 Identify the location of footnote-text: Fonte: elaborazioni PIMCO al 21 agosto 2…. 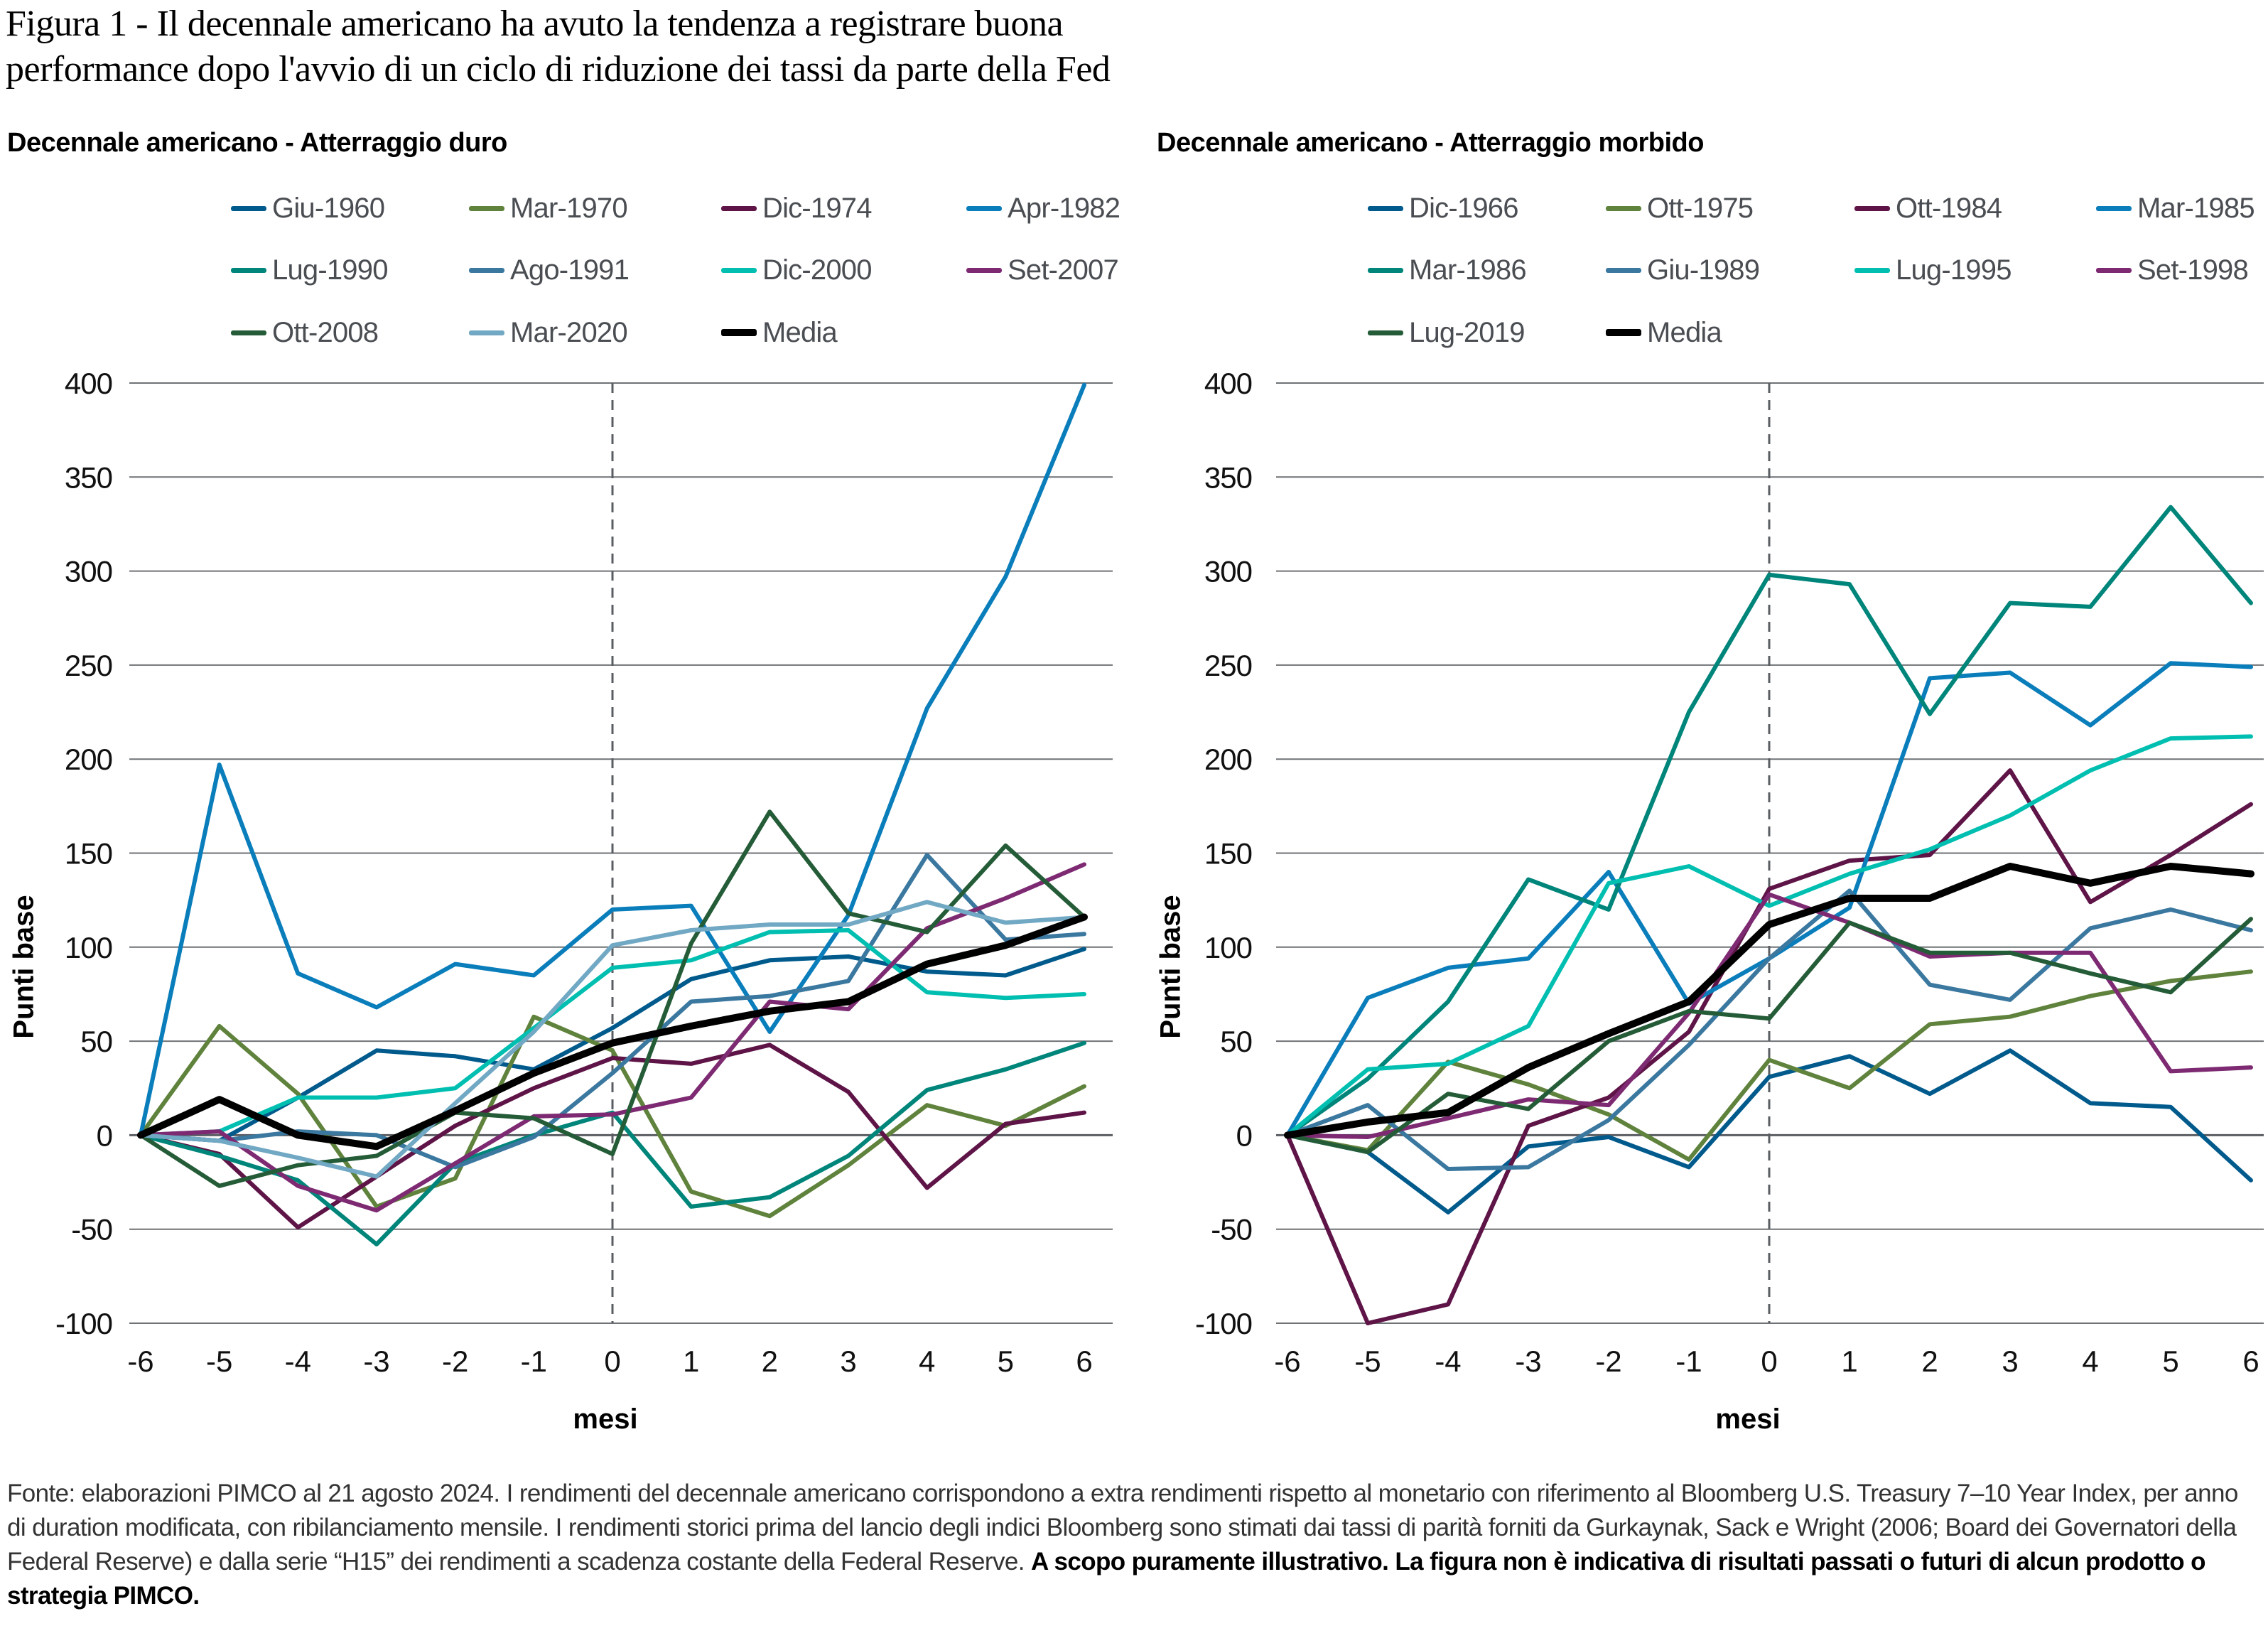
(1122, 1527).